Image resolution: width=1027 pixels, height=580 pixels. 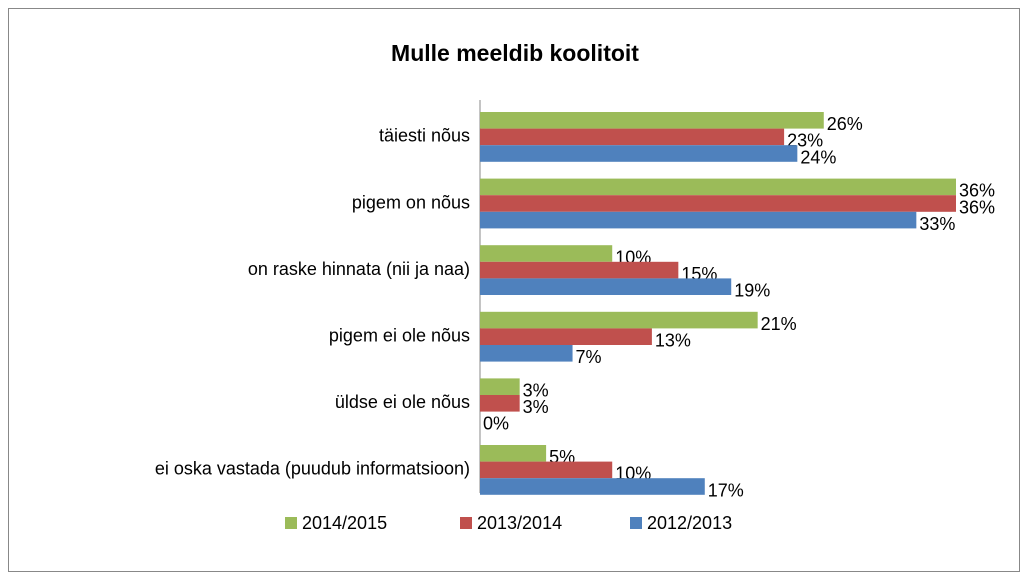 What do you see at coordinates (752, 290) in the screenshot?
I see `data-label: 19%` at bounding box center [752, 290].